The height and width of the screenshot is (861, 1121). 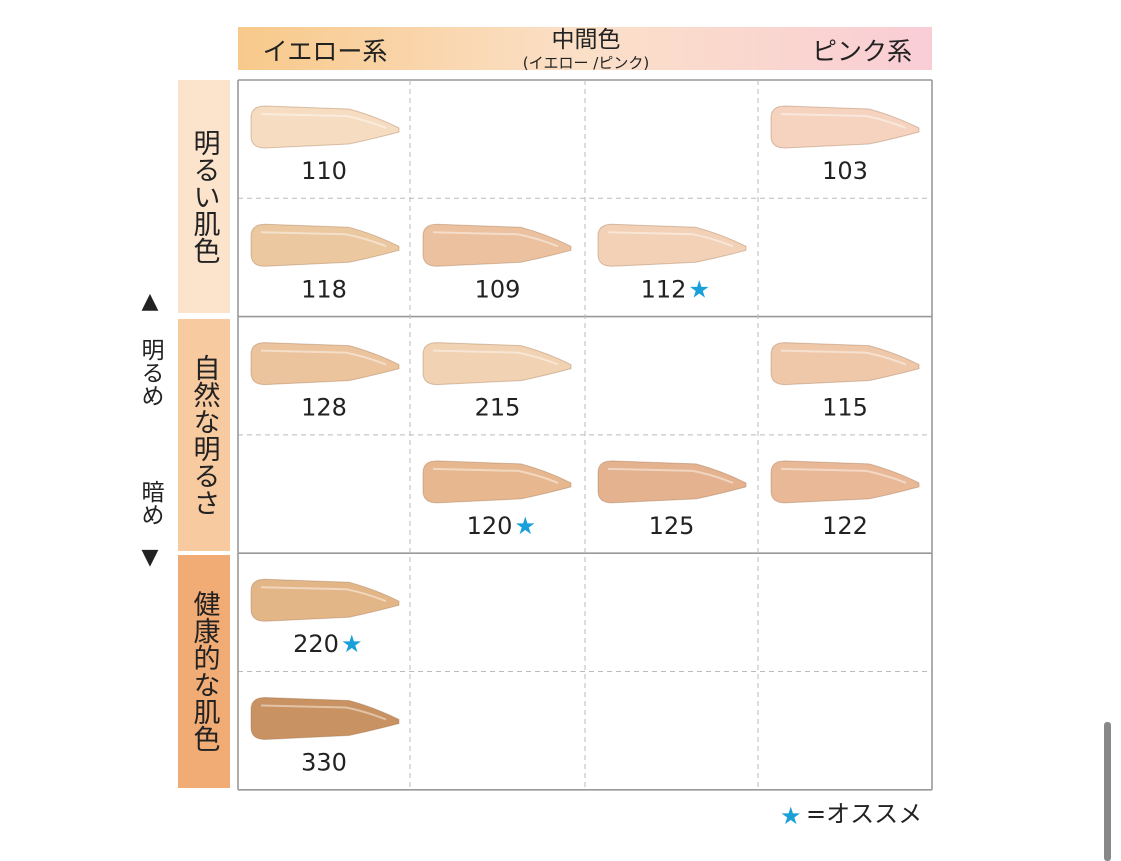 What do you see at coordinates (324, 171) in the screenshot?
I see `shade-number: 110` at bounding box center [324, 171].